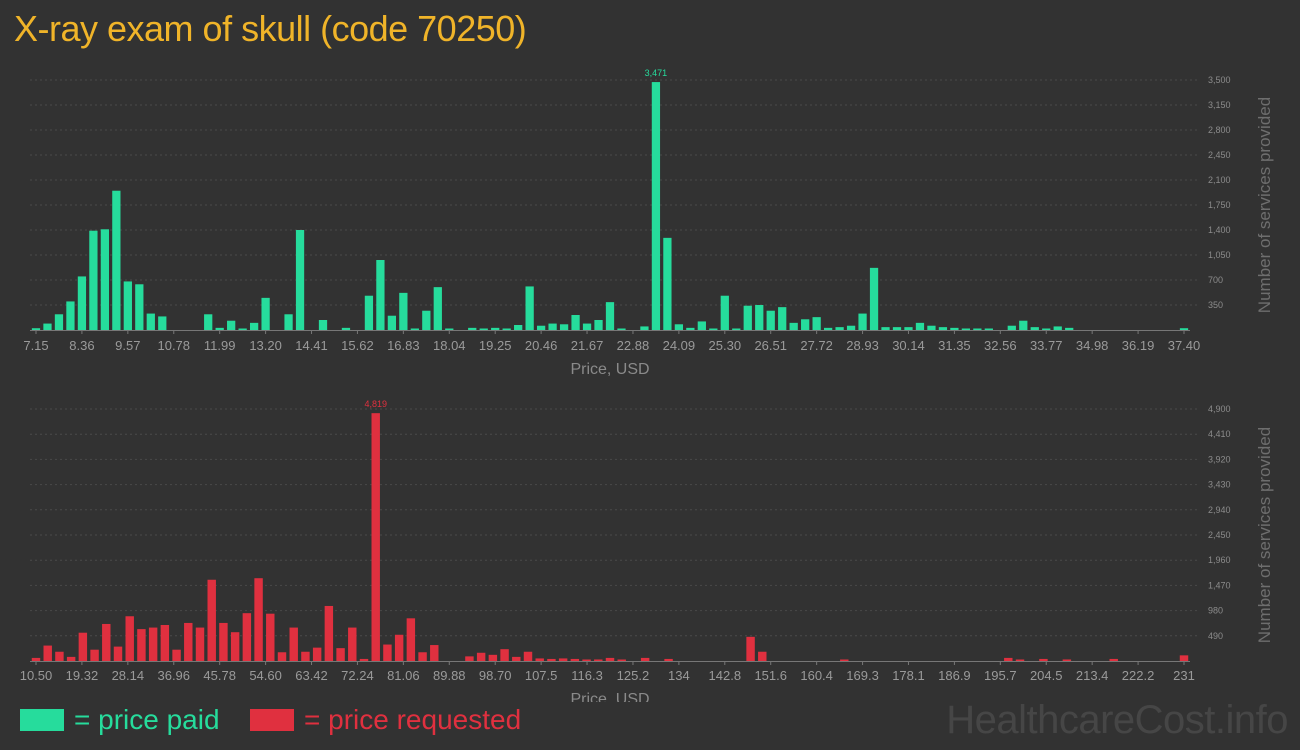 This screenshot has height=750, width=1300. Describe the element at coordinates (954, 675) in the screenshot. I see `requested-x-tick-label: 186.9` at that location.